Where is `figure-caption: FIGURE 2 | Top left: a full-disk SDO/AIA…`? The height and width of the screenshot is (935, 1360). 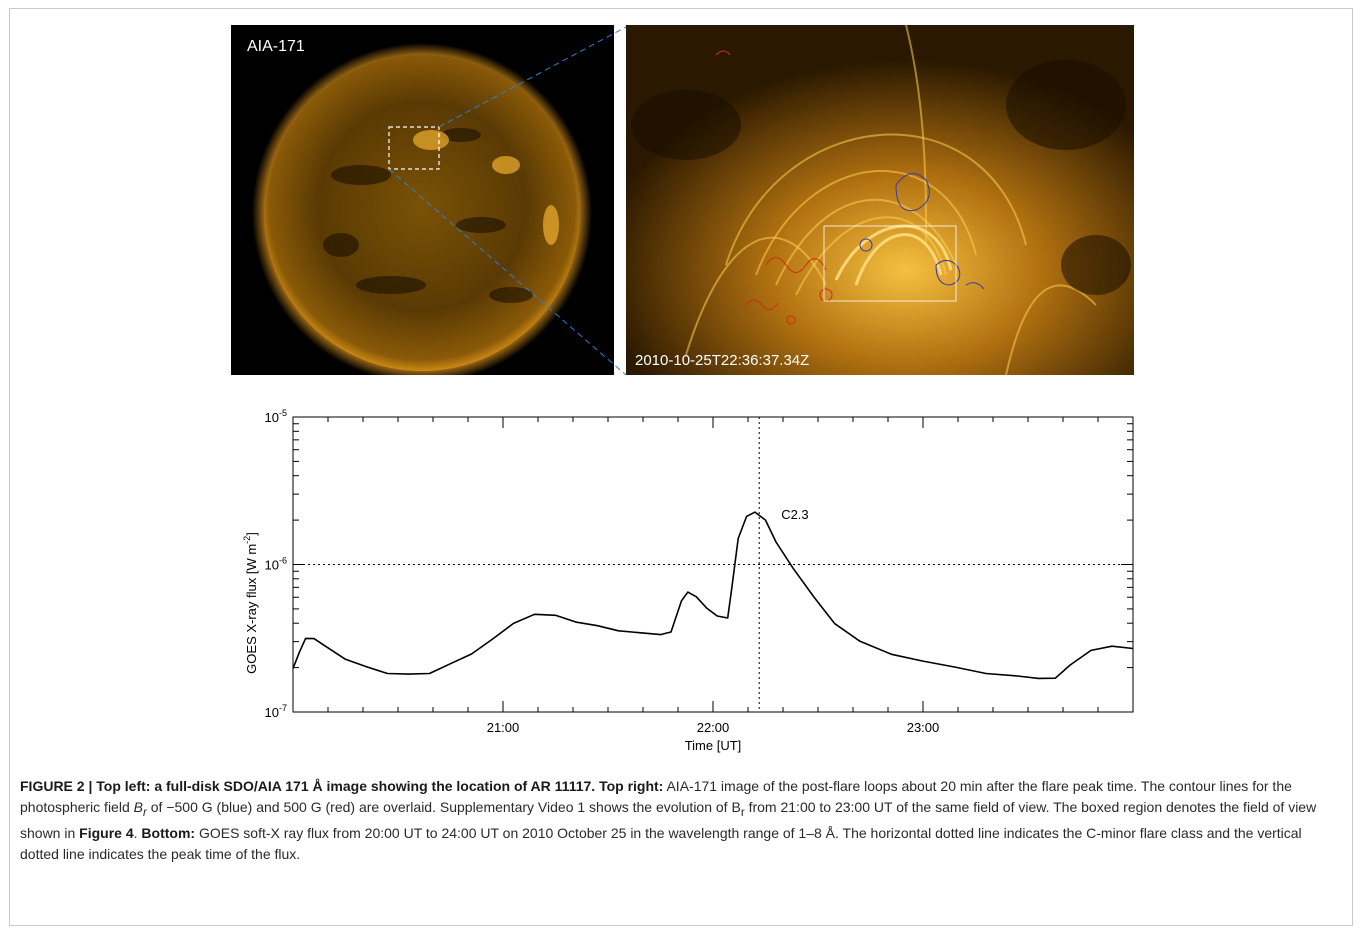 figure-caption: FIGURE 2 | Top left: a full-disk SDO/AIA… is located at coordinates (680, 820).